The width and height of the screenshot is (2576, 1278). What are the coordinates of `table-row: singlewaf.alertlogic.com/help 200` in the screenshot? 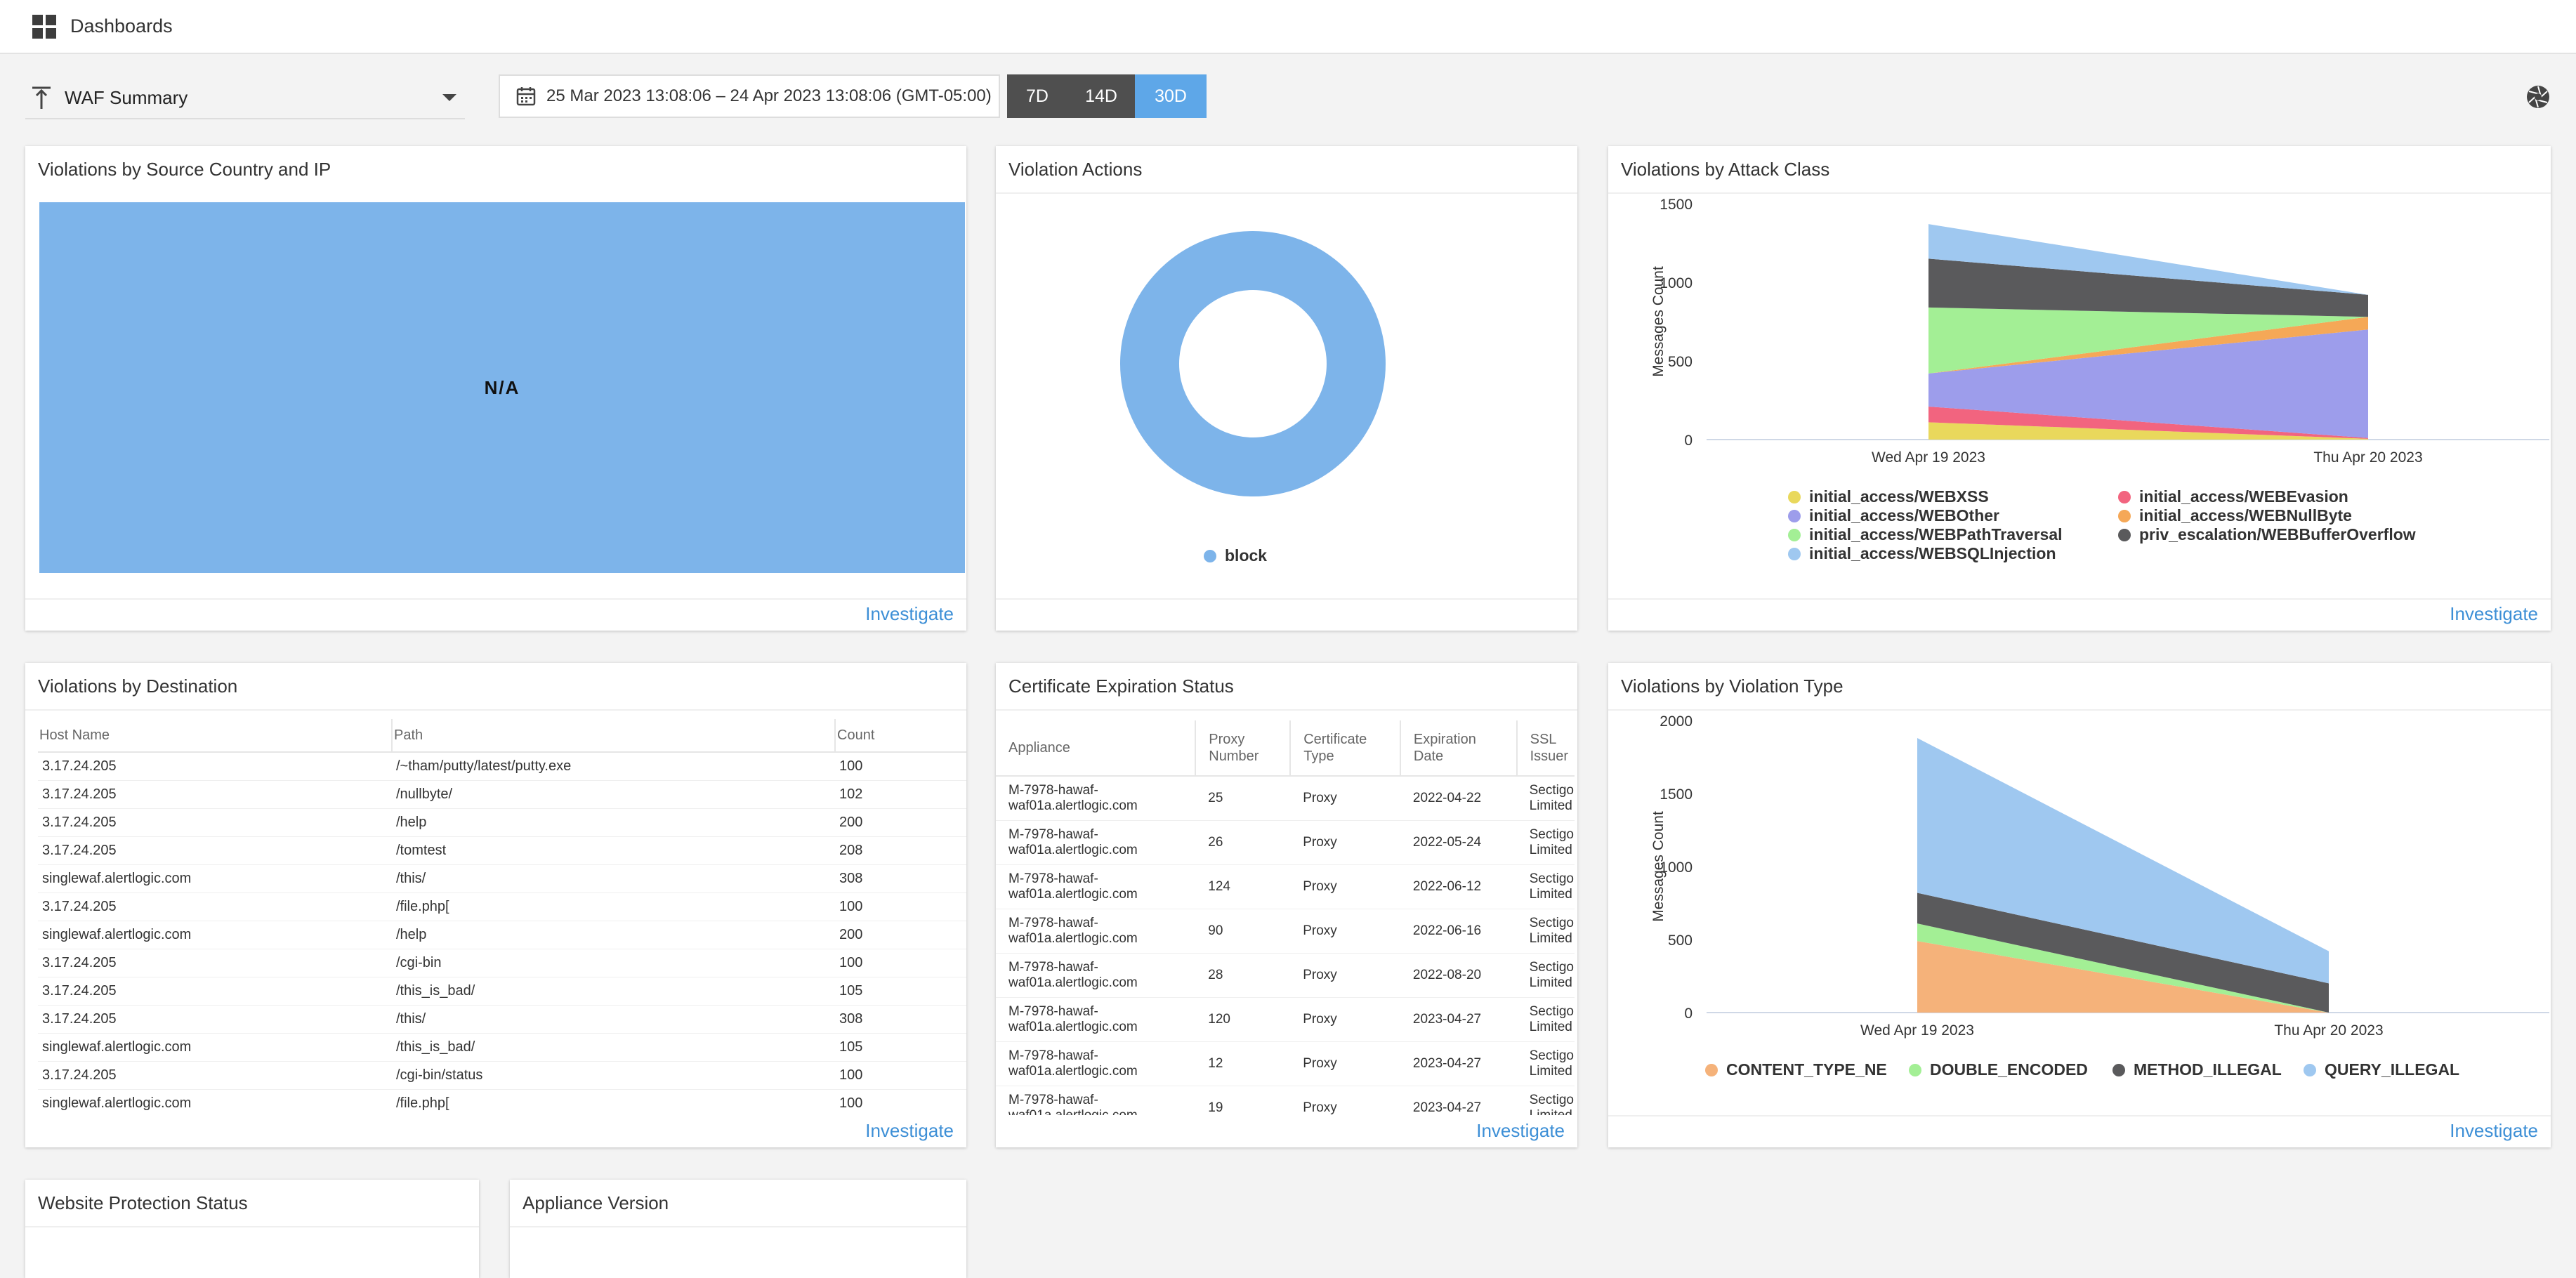 It's located at (502, 935).